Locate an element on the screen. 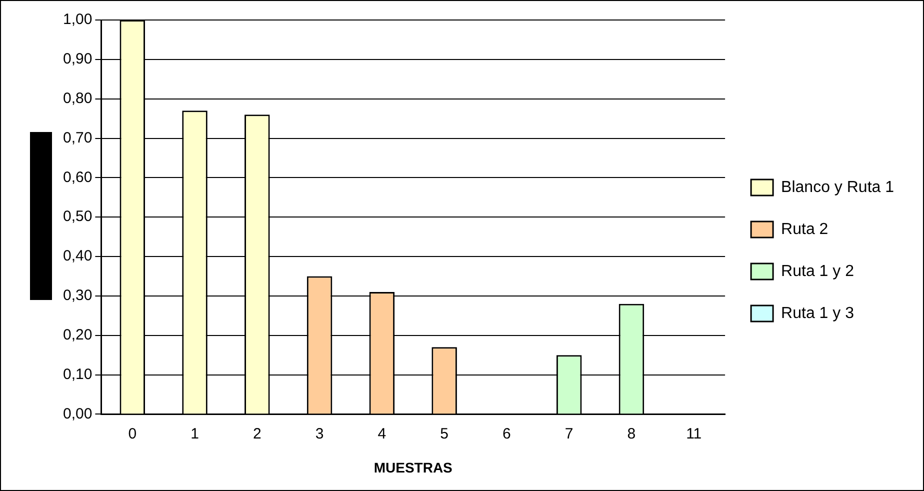 This screenshot has width=924, height=491. y-tick-label: 0,80 is located at coordinates (77, 98).